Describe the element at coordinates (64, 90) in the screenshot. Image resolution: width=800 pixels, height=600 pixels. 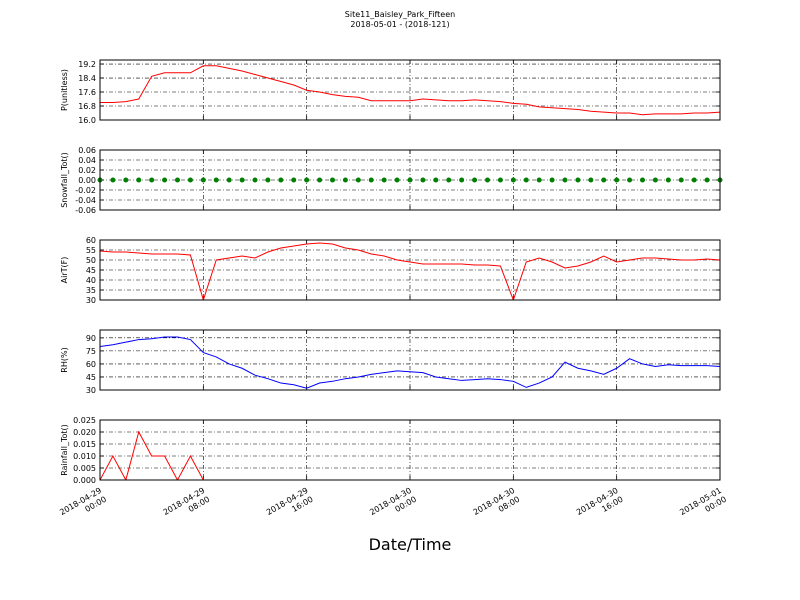
I see `y-axis-label: P(unitless)` at that location.